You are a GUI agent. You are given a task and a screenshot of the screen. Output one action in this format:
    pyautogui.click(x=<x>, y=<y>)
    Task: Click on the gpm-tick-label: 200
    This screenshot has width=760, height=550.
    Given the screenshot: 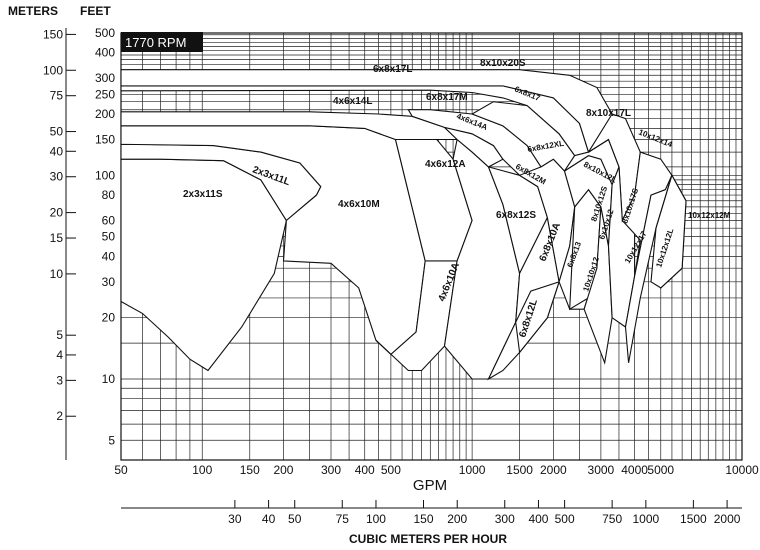 What is the action you would take?
    pyautogui.click(x=283, y=470)
    